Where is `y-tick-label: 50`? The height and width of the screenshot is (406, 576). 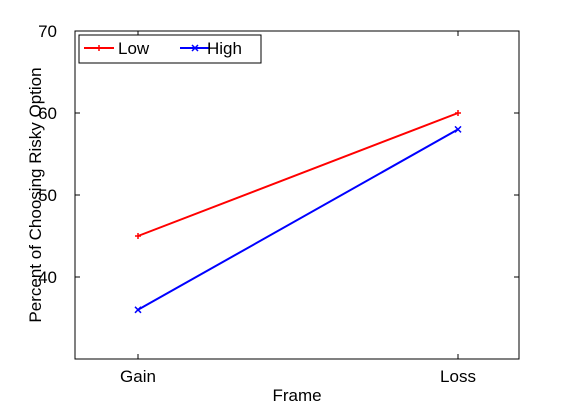 y-tick-label: 50 is located at coordinates (47, 195).